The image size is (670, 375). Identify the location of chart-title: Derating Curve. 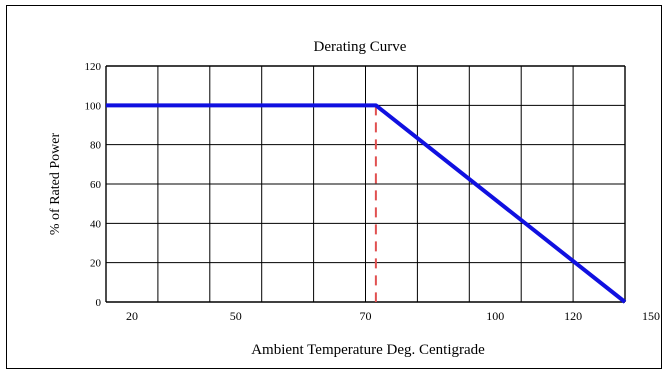
(360, 47).